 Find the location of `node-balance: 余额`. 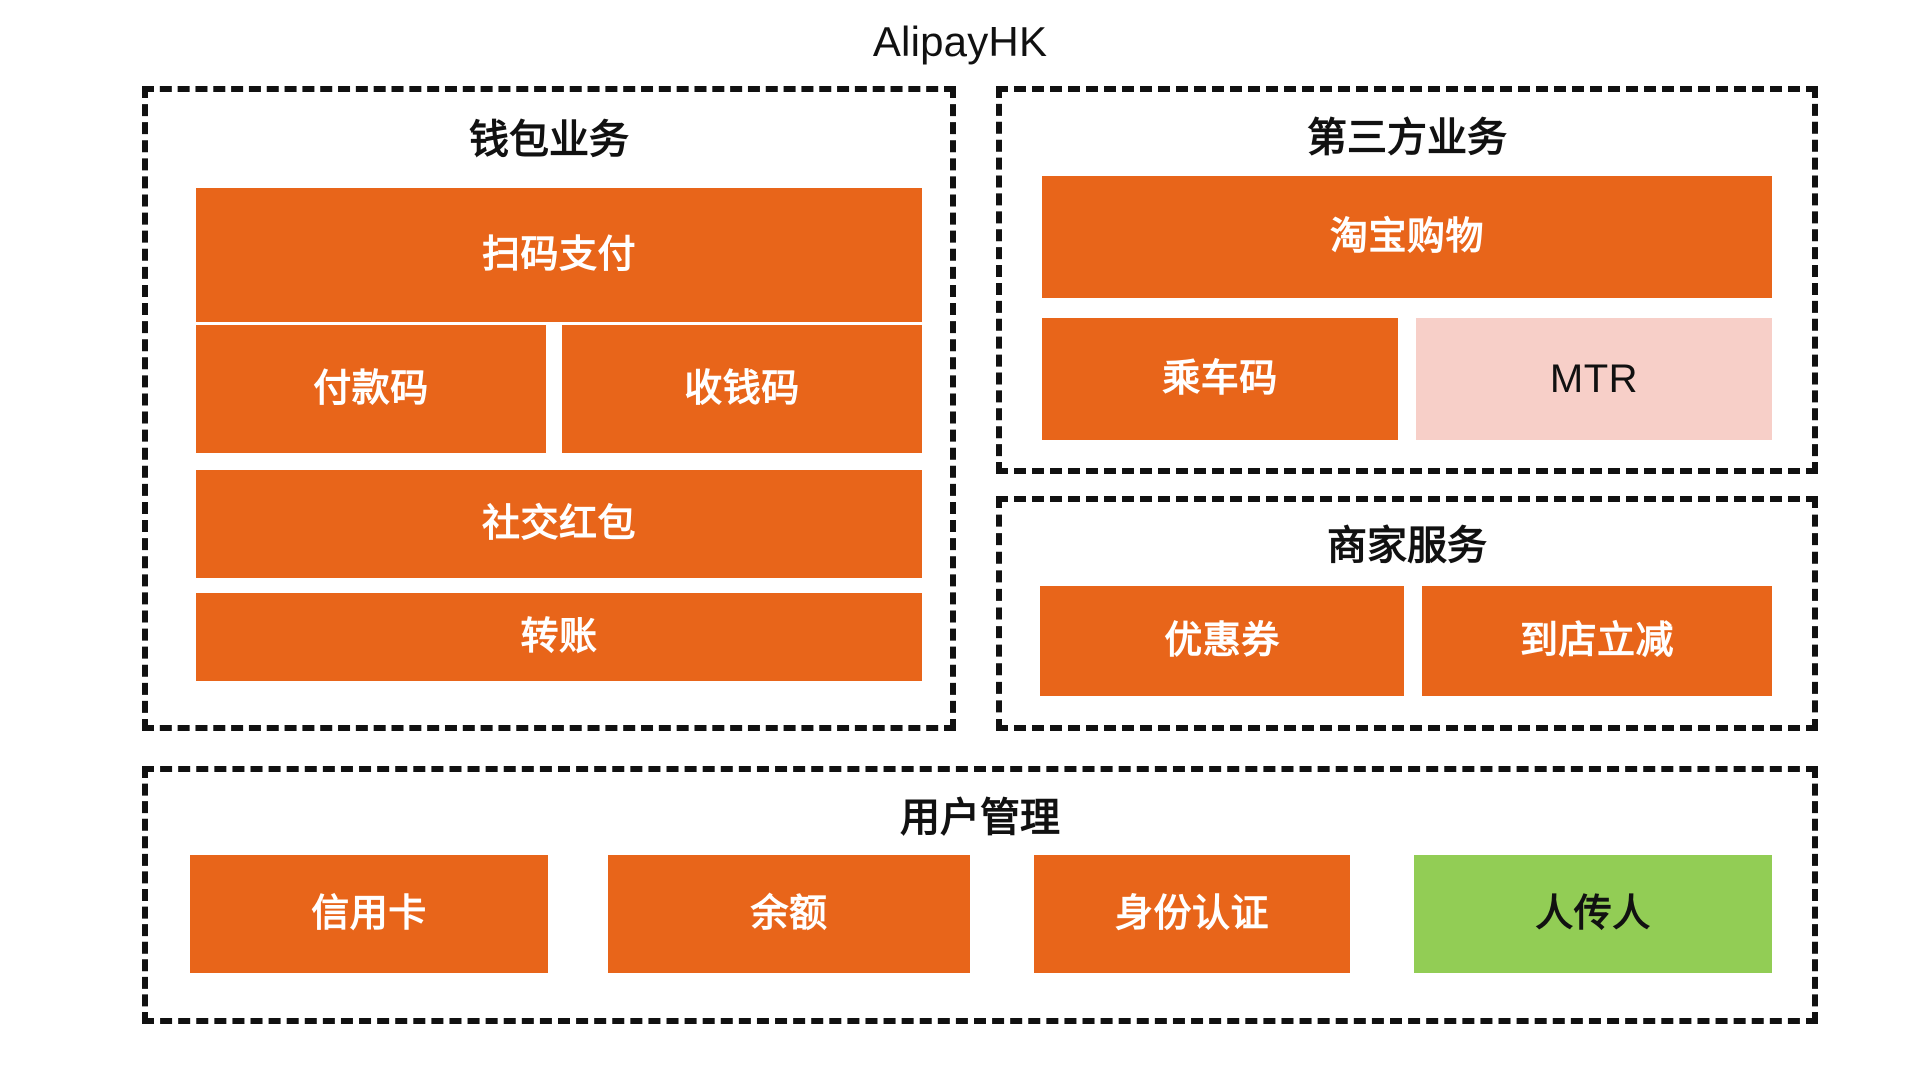

node-balance: 余额 is located at coordinates (789, 914).